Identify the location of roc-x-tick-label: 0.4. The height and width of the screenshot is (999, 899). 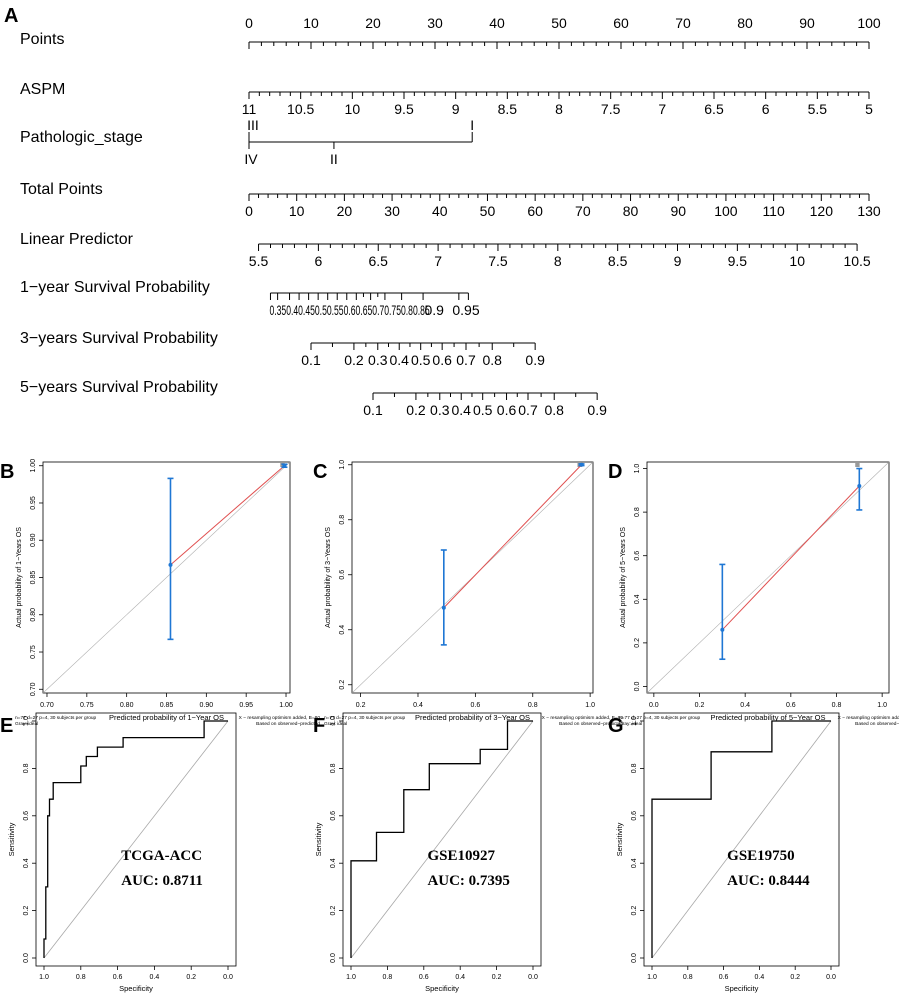
(760, 977).